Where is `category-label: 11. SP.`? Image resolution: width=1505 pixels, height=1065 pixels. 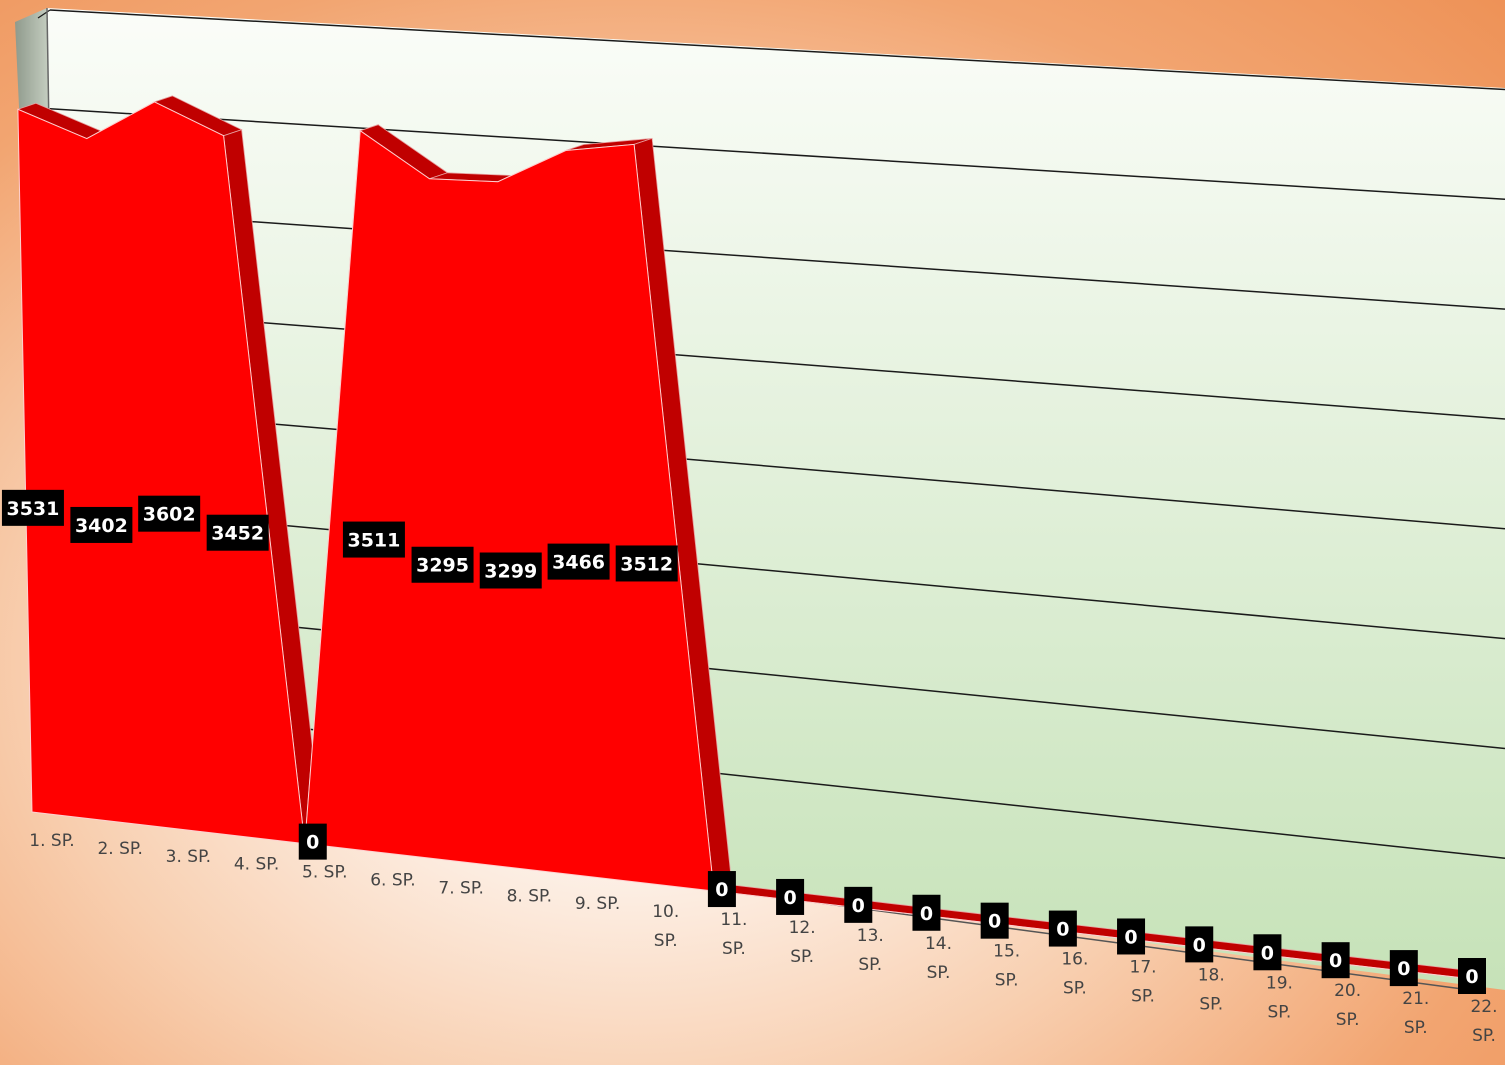
category-label: 11. SP. is located at coordinates (733, 934).